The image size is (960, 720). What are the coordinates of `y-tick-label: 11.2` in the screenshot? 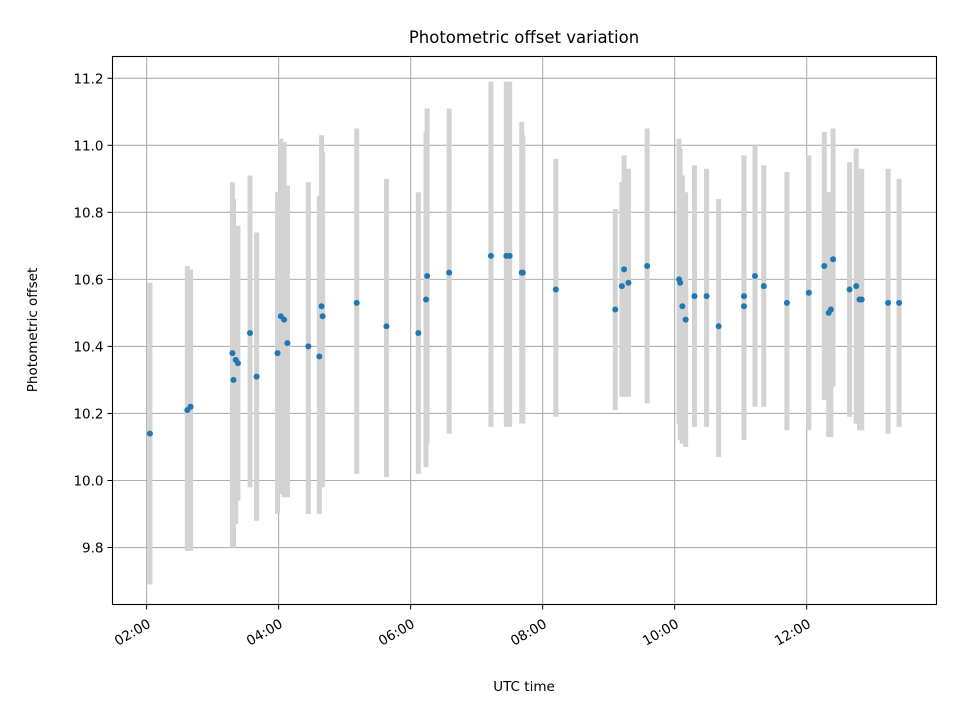 It's located at (88, 79).